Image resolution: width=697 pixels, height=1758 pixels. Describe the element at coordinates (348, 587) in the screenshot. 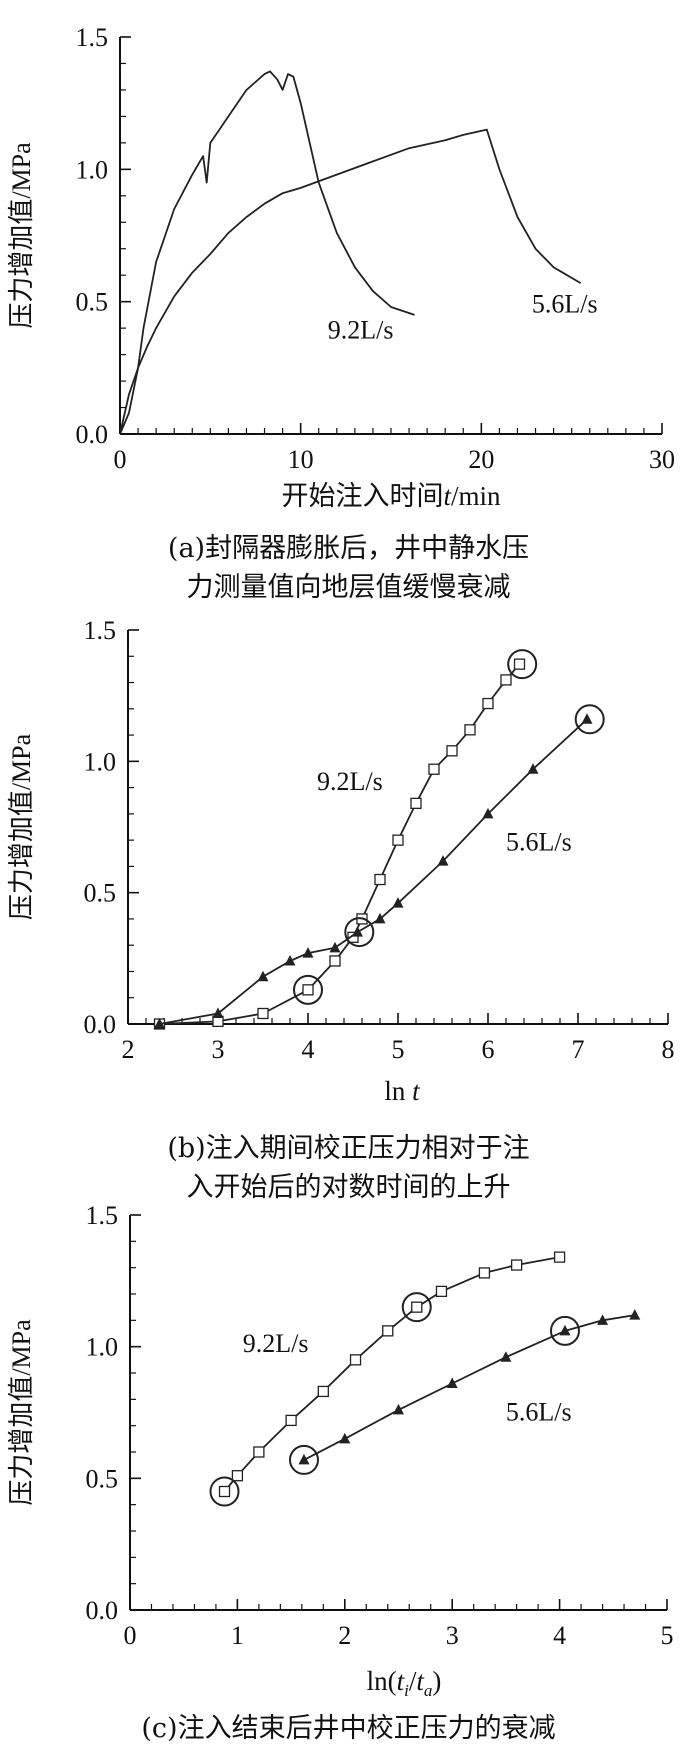

I see `caption-a-line2: 力测量值向地层值缓慢衰减` at that location.